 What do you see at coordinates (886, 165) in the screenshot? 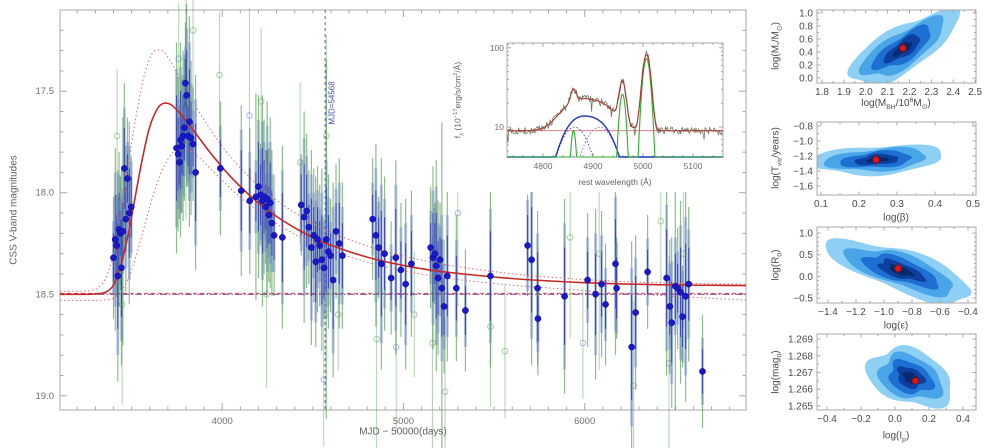
I see `contour-panel-2: 0.1 0.2 0.3 0.4 0.5 −0.8 −1.0 −1.2 −1.4 −1.6` at bounding box center [886, 165].